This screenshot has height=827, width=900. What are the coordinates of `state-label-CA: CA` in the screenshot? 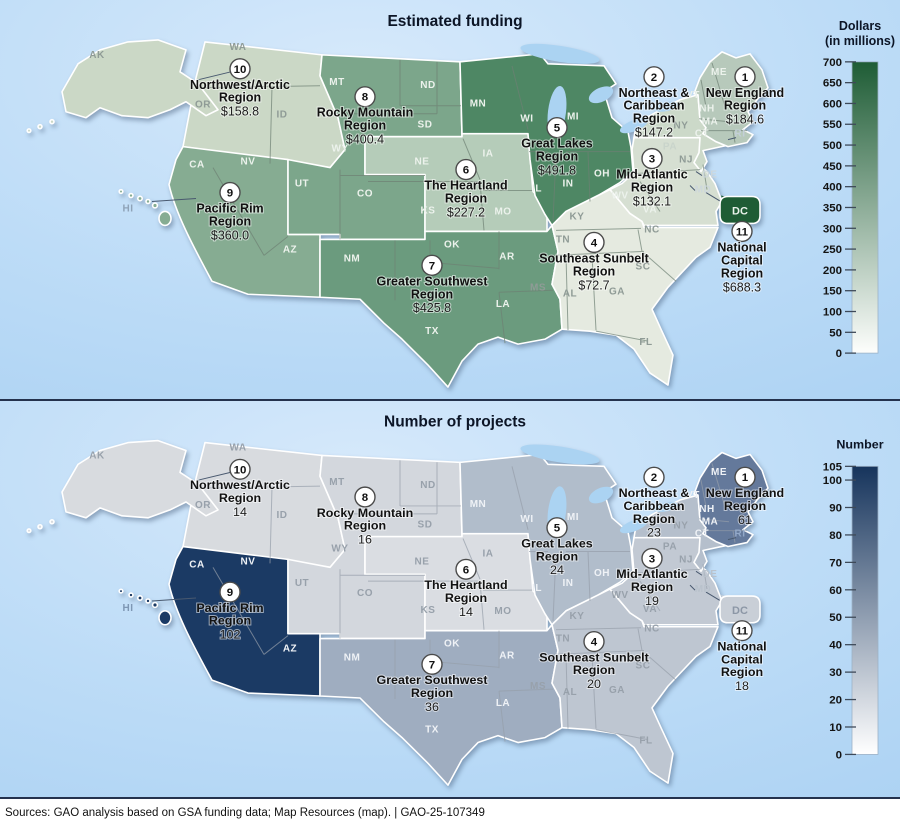 It's located at (196, 564).